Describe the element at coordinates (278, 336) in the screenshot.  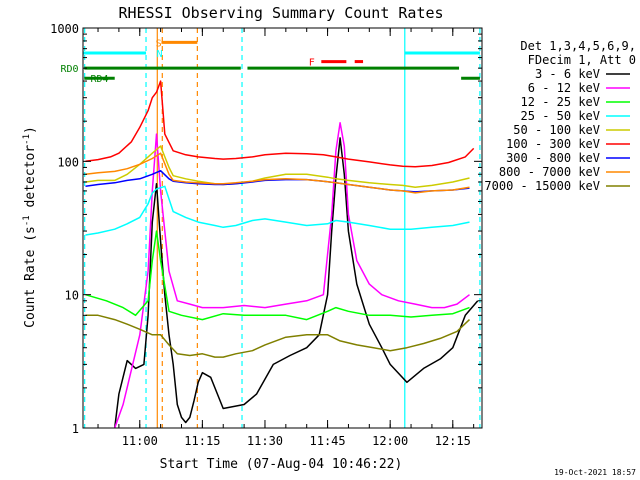
I see `series-7000-15000-kev` at that location.